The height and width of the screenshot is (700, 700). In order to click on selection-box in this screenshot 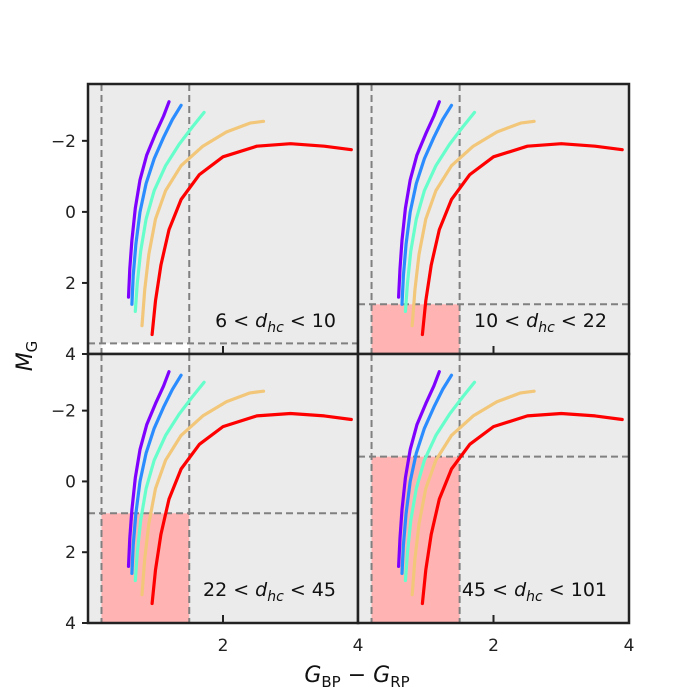, I will do `click(415, 329)`.